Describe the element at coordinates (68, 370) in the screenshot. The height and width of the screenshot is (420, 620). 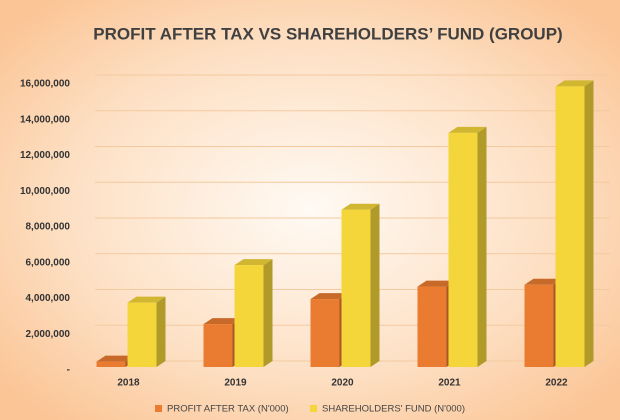
I see `y-tick-label: -` at that location.